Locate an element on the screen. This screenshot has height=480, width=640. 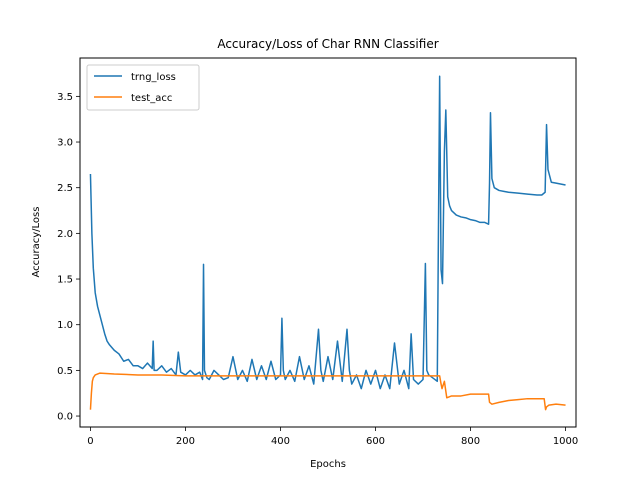
x-tick-label: 1000 is located at coordinates (565, 441).